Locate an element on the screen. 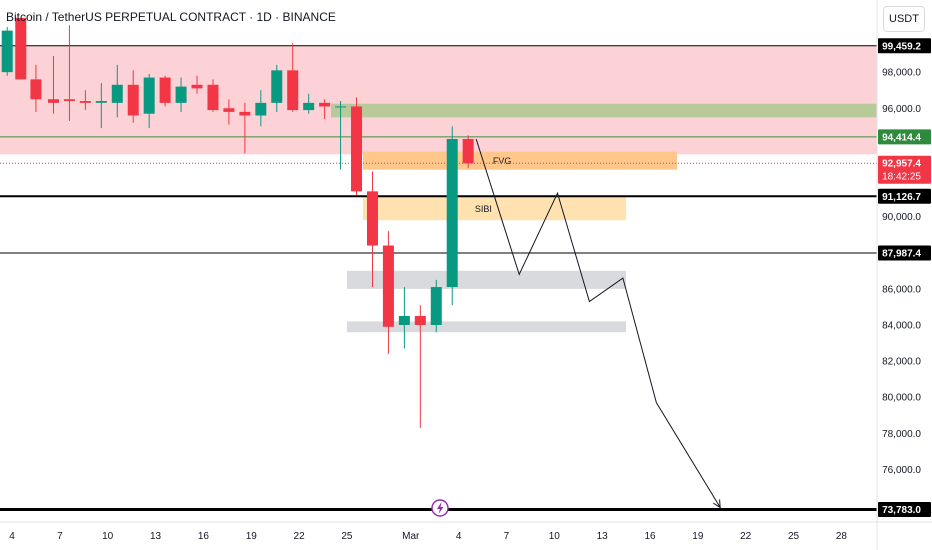 The image size is (932, 550). price-badge-4-bg is located at coordinates (904, 510).